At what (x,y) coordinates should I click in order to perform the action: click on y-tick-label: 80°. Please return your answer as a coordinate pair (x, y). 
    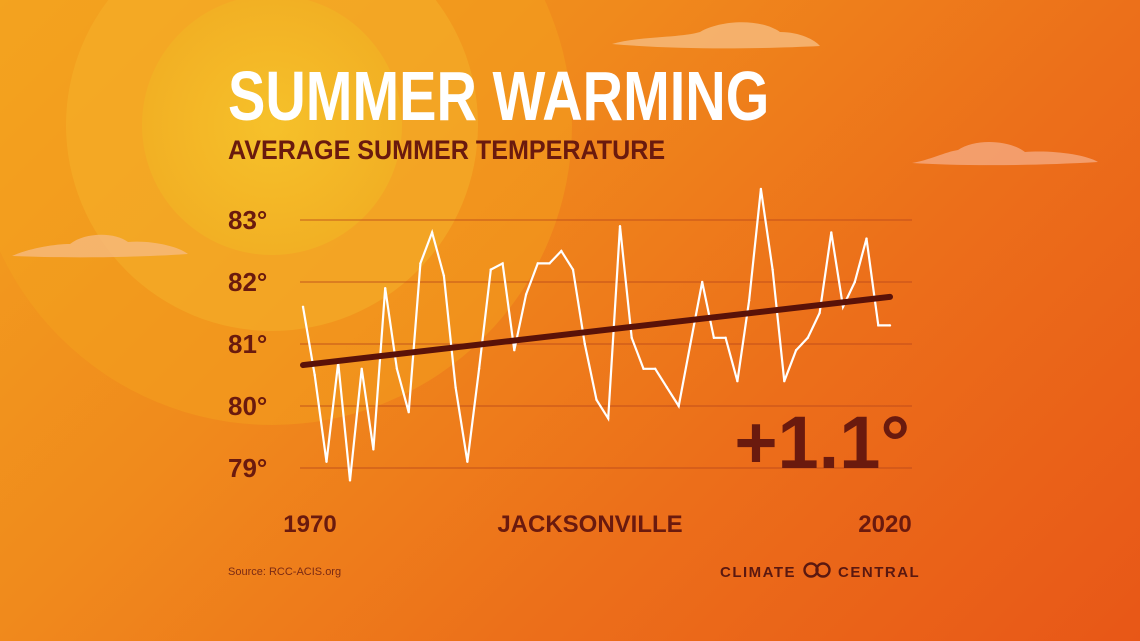
    Looking at the image, I should click on (247, 406).